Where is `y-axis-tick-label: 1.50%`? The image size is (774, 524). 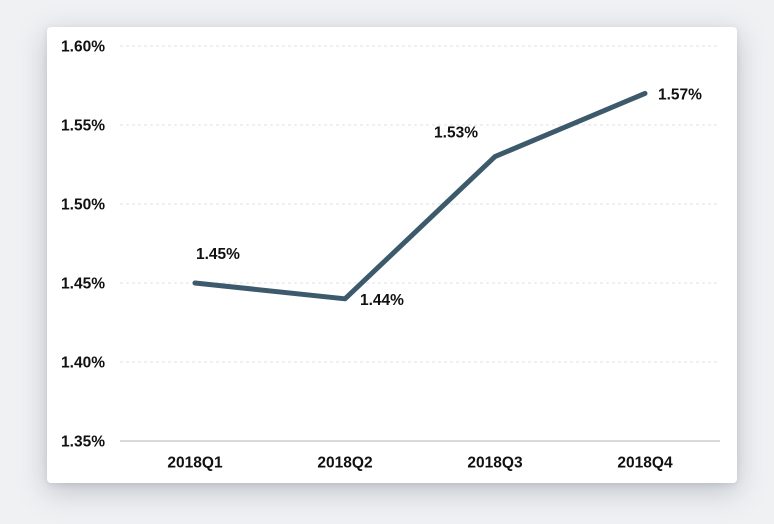
y-axis-tick-label: 1.50% is located at coordinates (83, 205).